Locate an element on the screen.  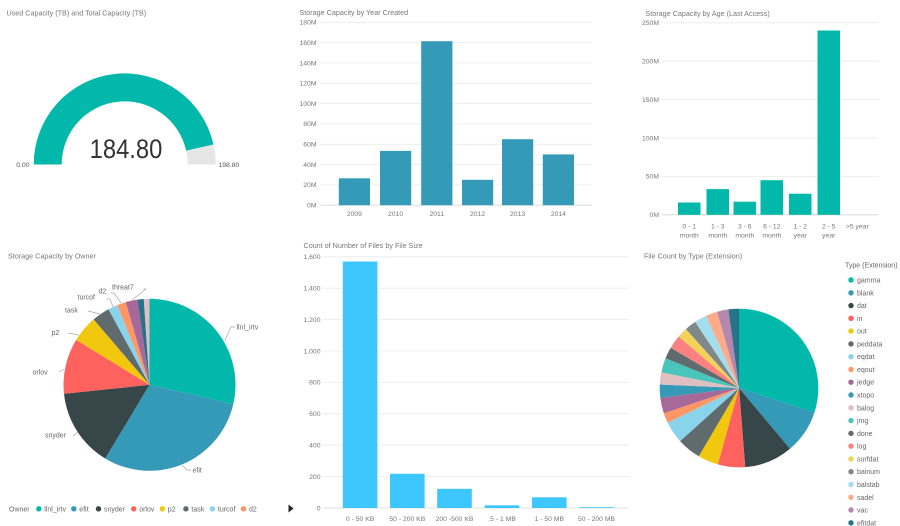
svg-text: 184.80 is located at coordinates (126, 150).